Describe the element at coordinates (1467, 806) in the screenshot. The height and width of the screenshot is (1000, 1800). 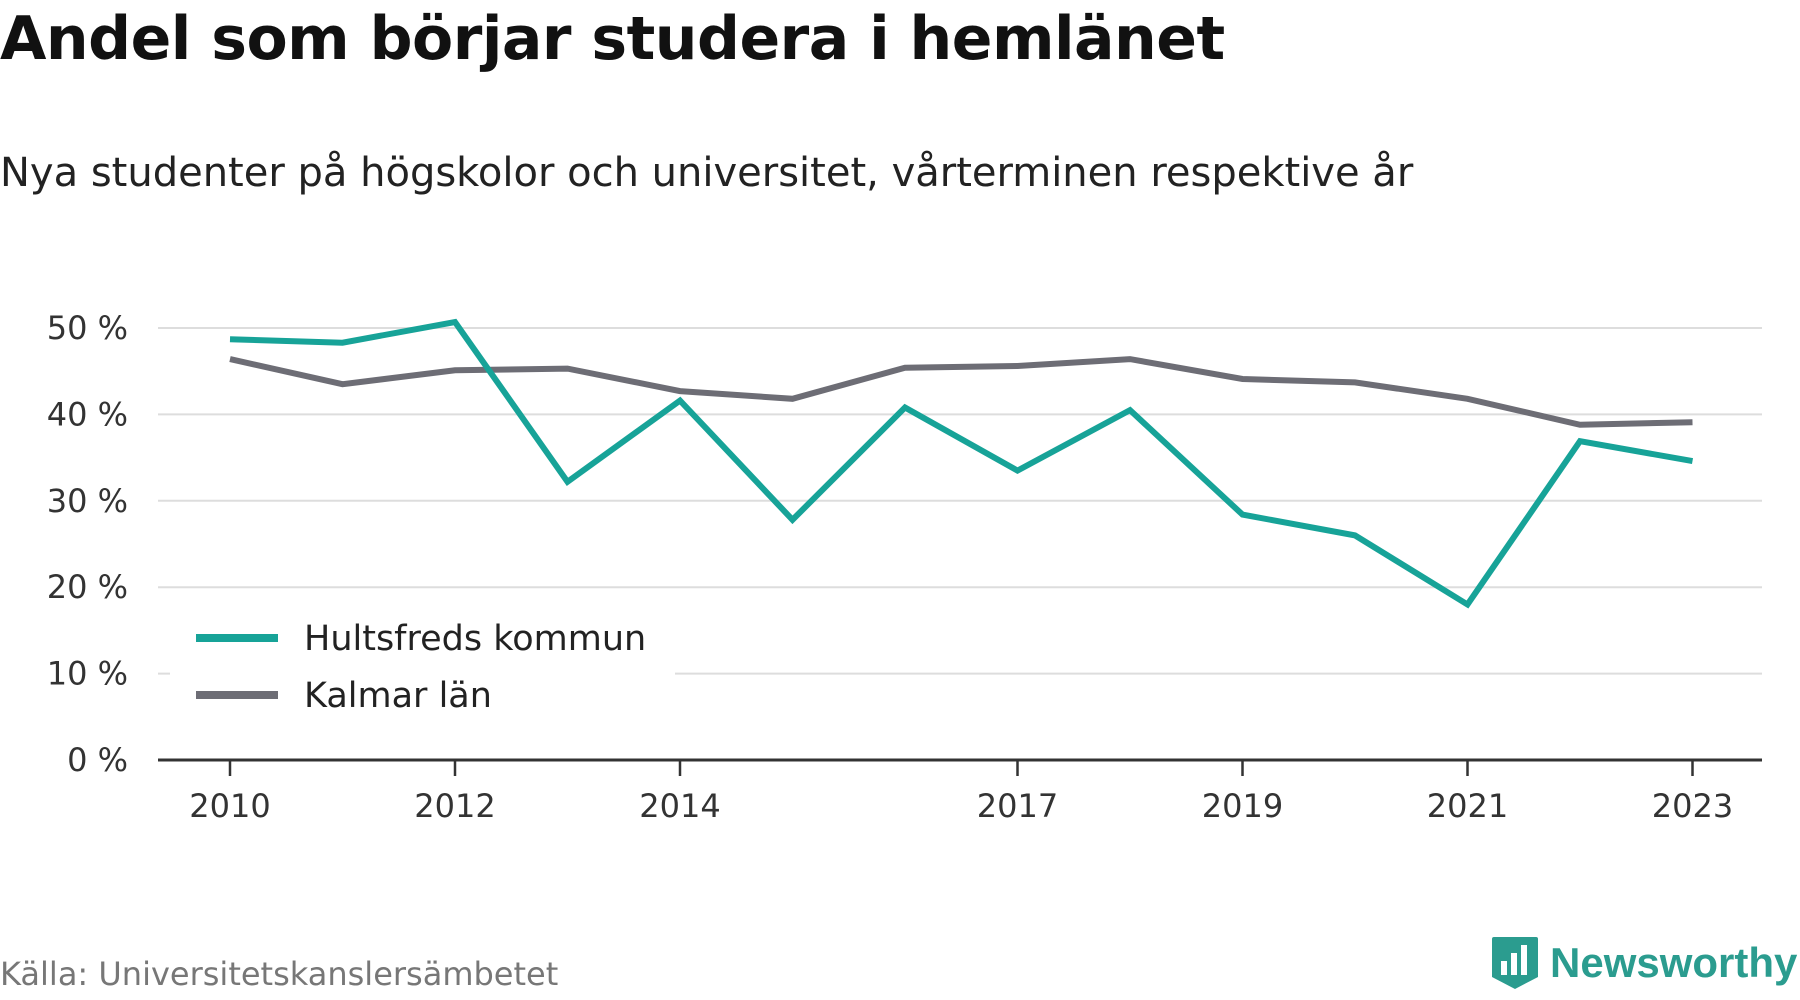
I see `x-tick-label: 2021` at that location.